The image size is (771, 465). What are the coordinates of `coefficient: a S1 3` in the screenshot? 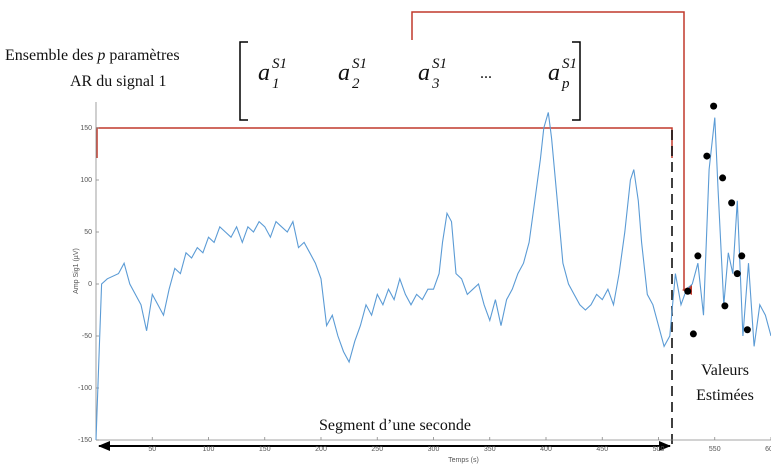 It's located at (432, 74).